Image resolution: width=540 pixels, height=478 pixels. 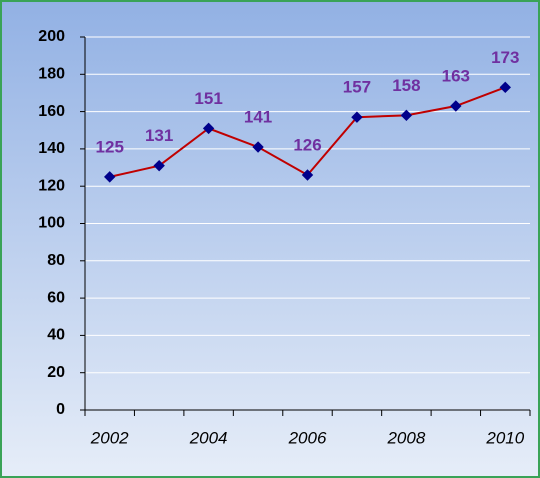 What do you see at coordinates (258, 117) in the screenshot?
I see `data-label: 141` at bounding box center [258, 117].